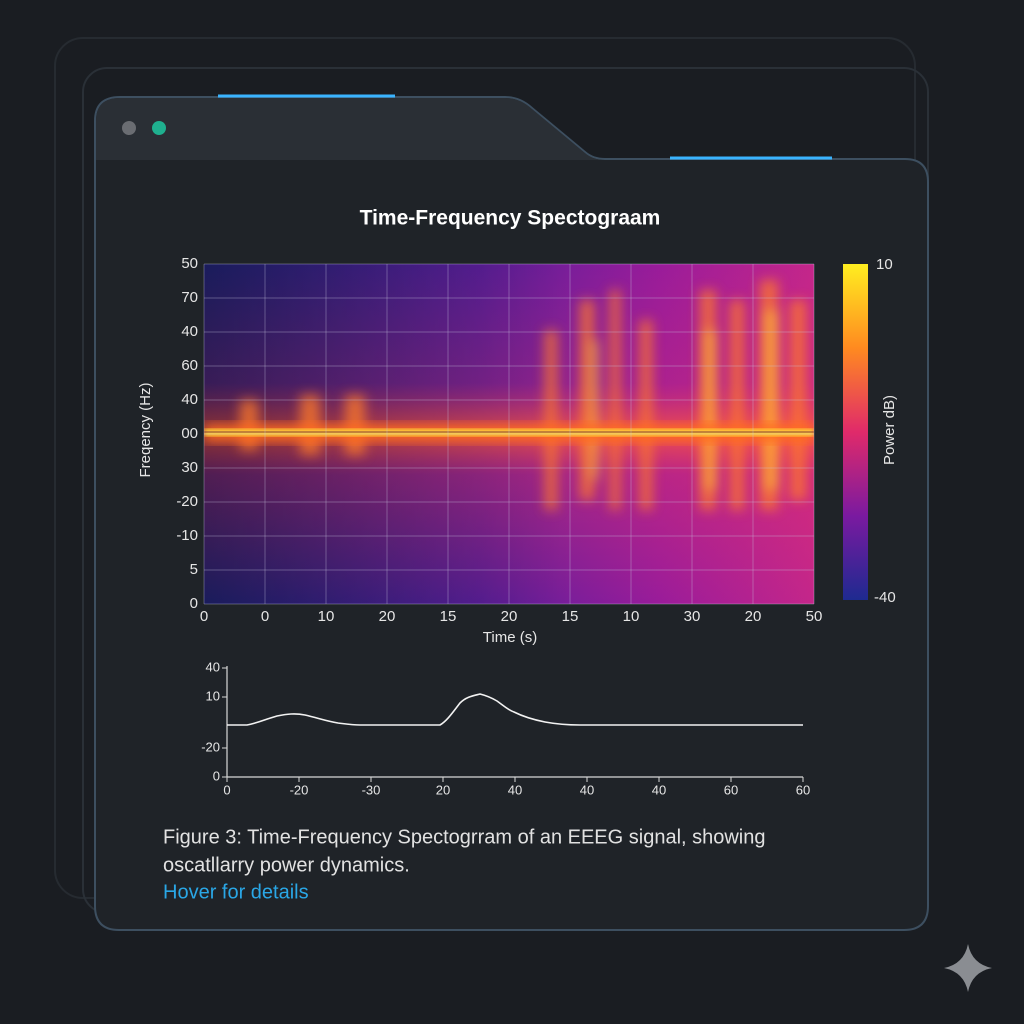 The height and width of the screenshot is (1024, 1024). Describe the element at coordinates (189, 433) in the screenshot. I see `y-tick-label: 00` at that location.